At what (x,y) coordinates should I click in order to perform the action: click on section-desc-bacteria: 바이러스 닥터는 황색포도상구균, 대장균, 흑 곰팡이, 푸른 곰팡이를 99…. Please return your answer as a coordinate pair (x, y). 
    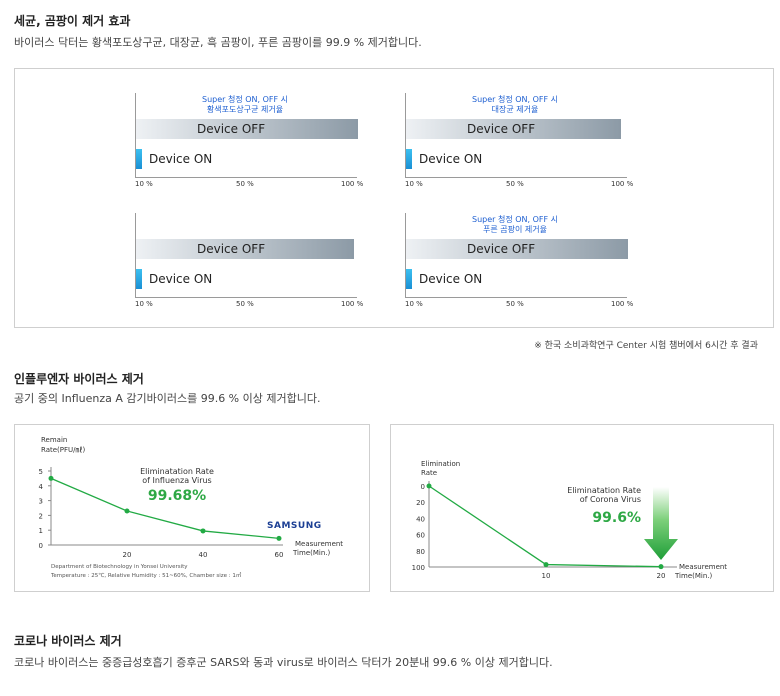
    Looking at the image, I should click on (218, 42).